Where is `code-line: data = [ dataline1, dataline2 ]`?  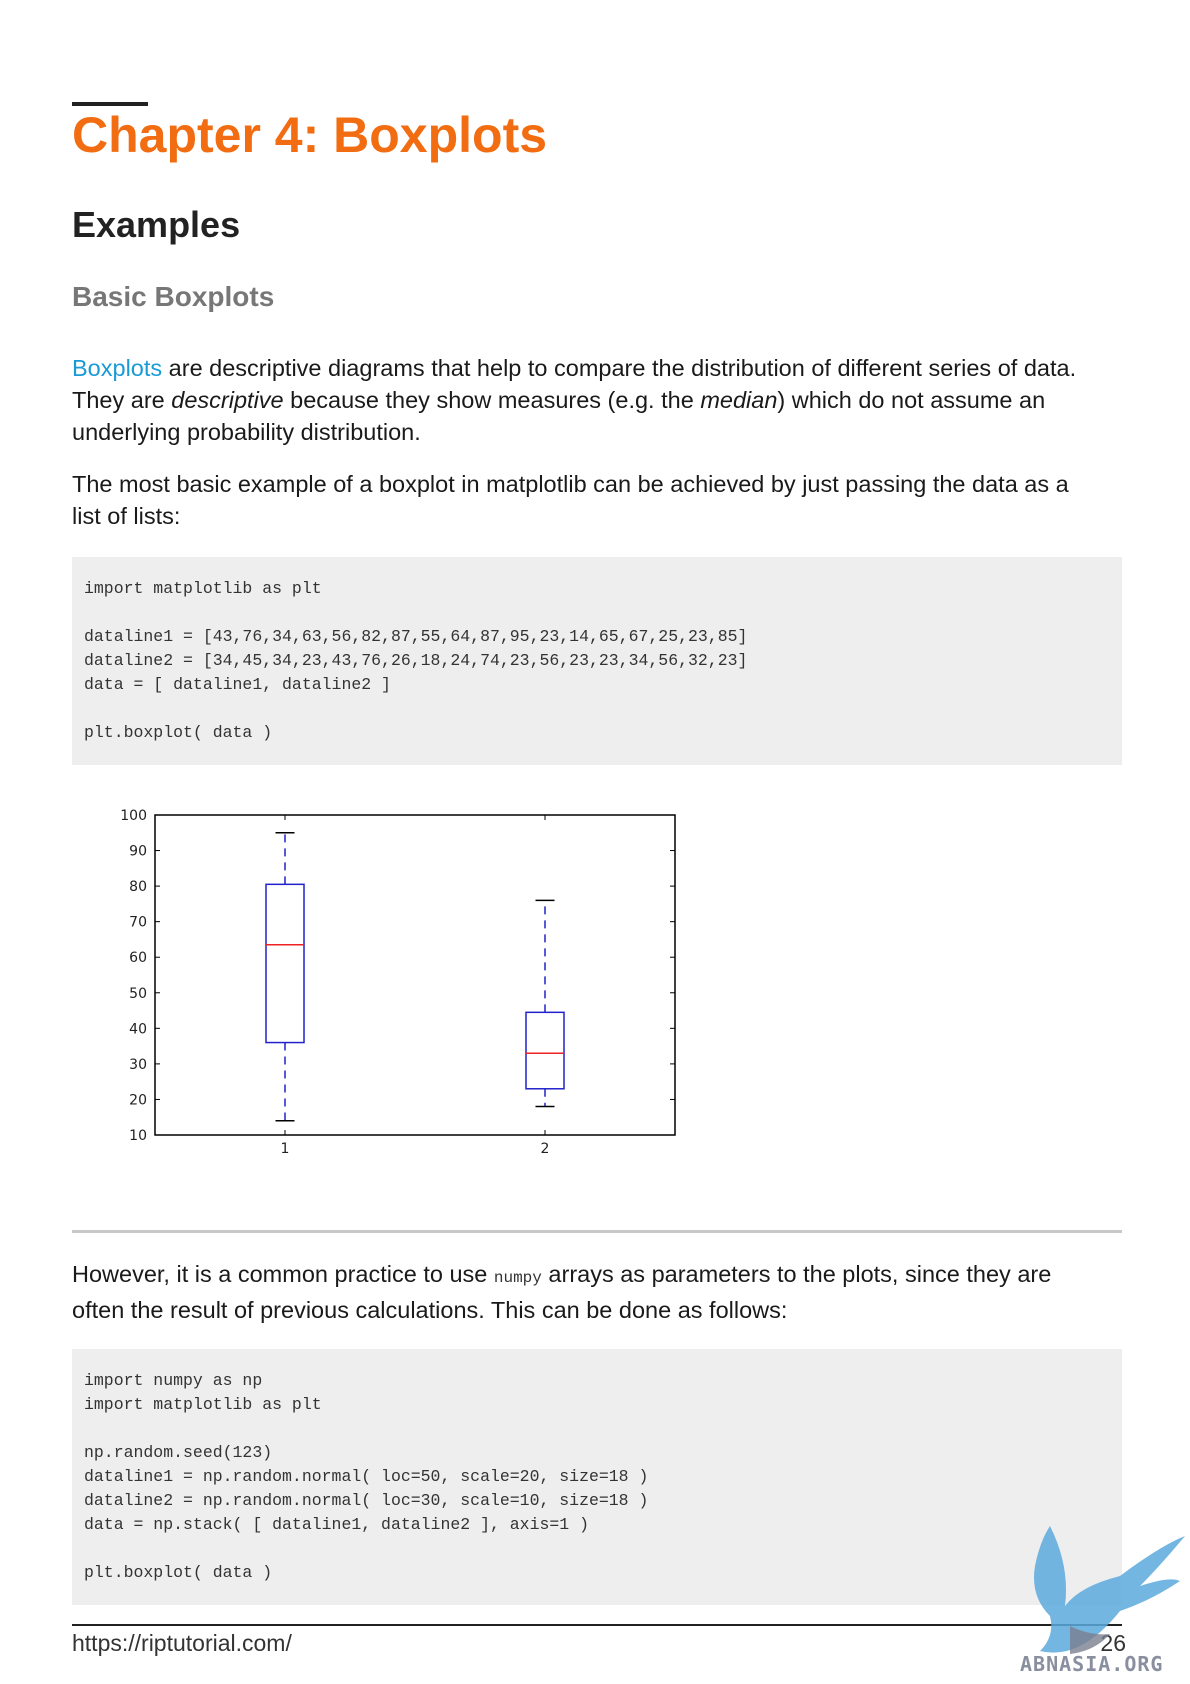
code-line: data = [ dataline1, dataline2 ] is located at coordinates (237, 684).